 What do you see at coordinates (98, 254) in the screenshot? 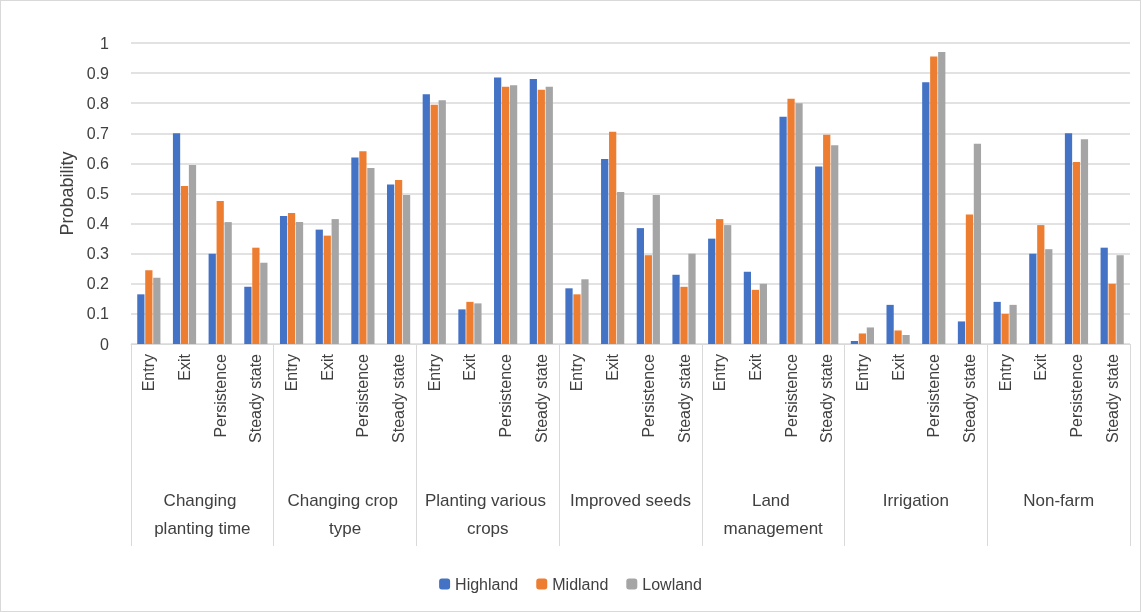
I see `y-tick-label: 0.3` at bounding box center [98, 254].